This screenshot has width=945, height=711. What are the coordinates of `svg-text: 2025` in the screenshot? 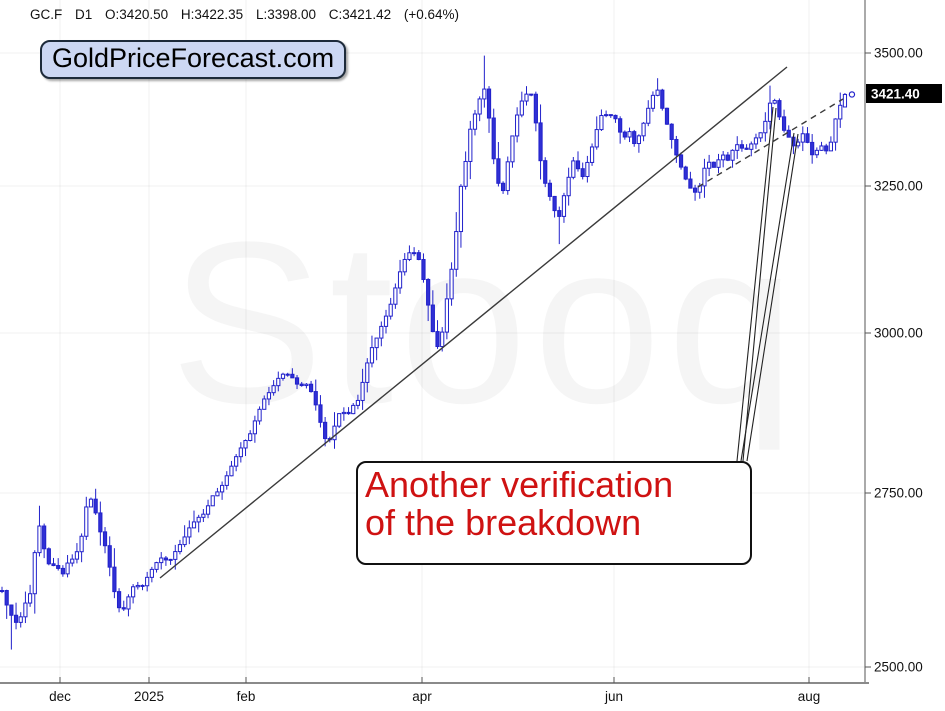 It's located at (149, 696).